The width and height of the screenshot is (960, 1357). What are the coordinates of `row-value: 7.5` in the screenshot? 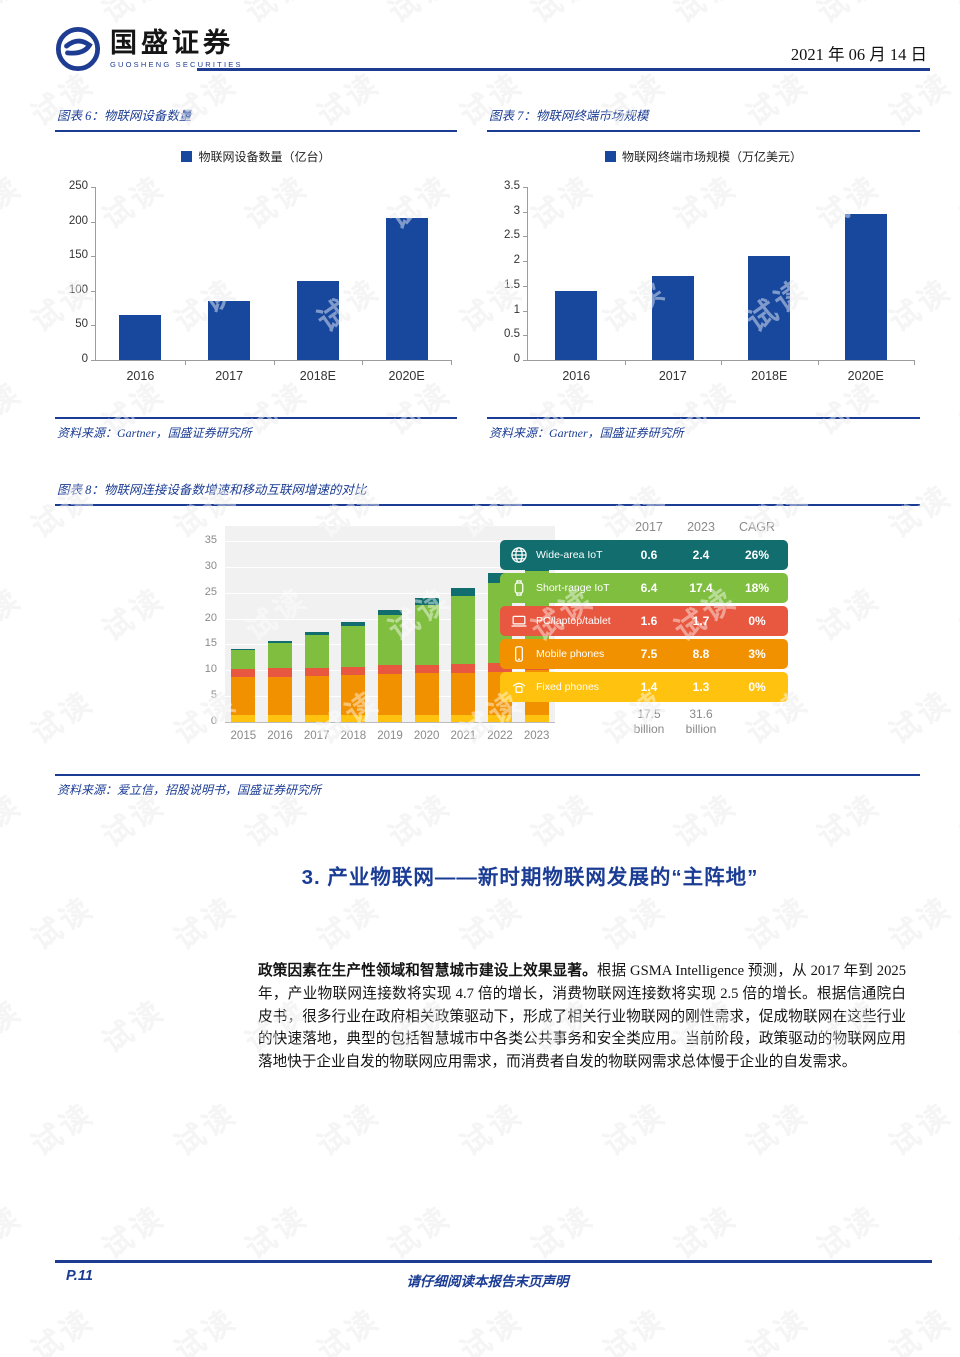 It's located at (649, 654).